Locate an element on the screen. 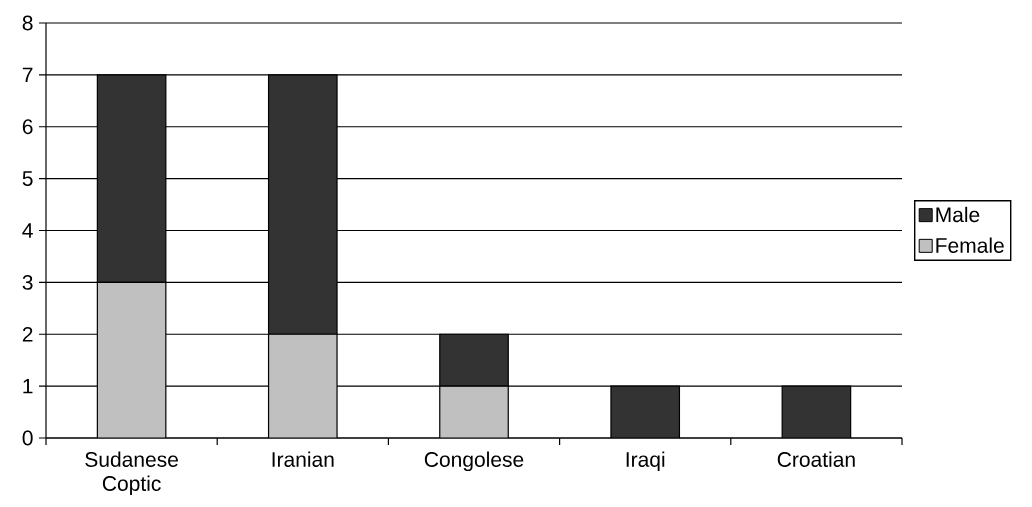  x-tick-label: Iranian is located at coordinates (303, 459).